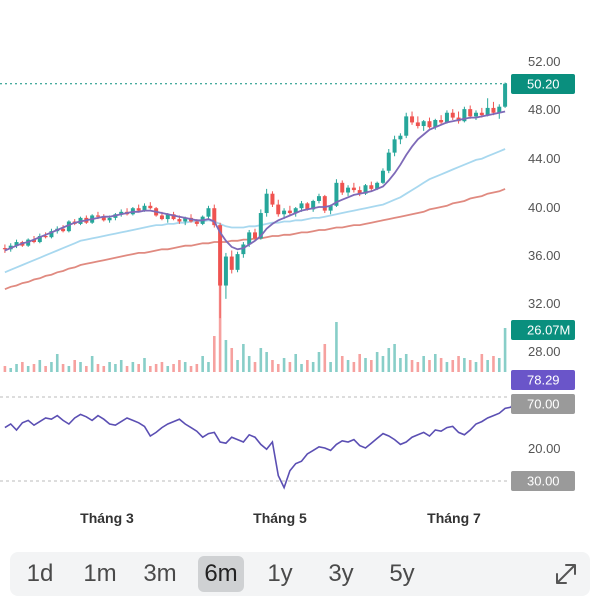  Describe the element at coordinates (40, 573) in the screenshot. I see `range-button-1d: 1d` at that location.